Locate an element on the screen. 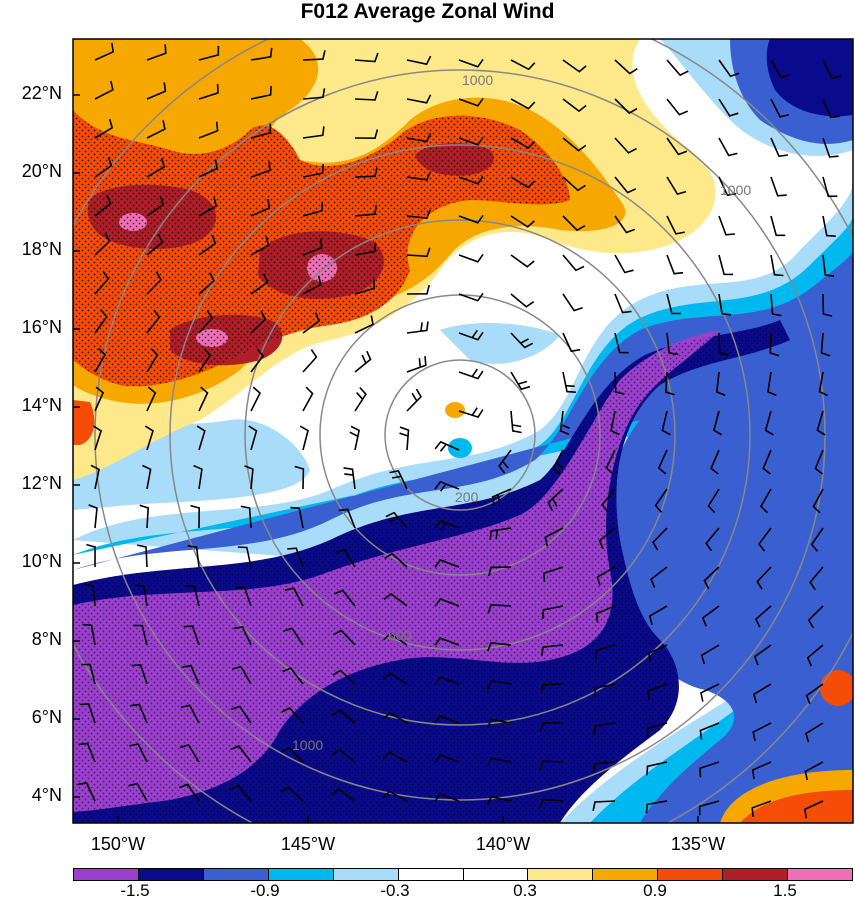  field-w-red is located at coordinates (84, 422).